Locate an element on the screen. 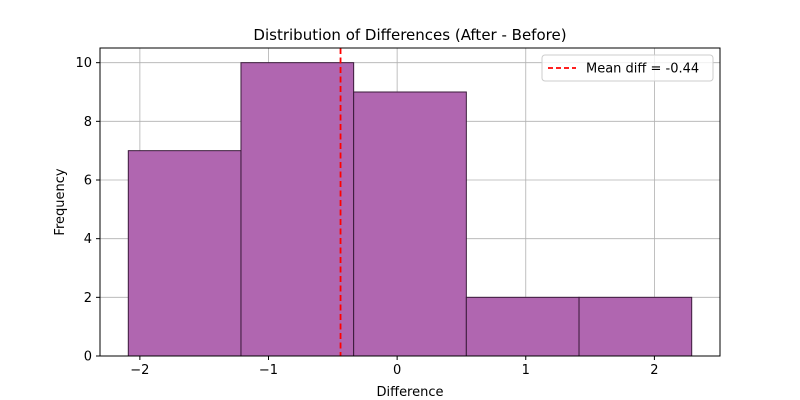  x-axis-label: Difference is located at coordinates (409, 392).